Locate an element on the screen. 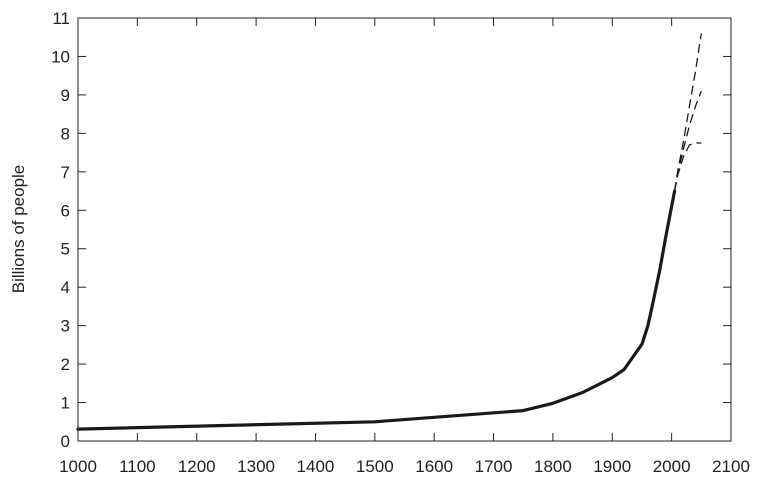 This screenshot has height=485, width=764. y-tick-label: 9 is located at coordinates (65, 95).